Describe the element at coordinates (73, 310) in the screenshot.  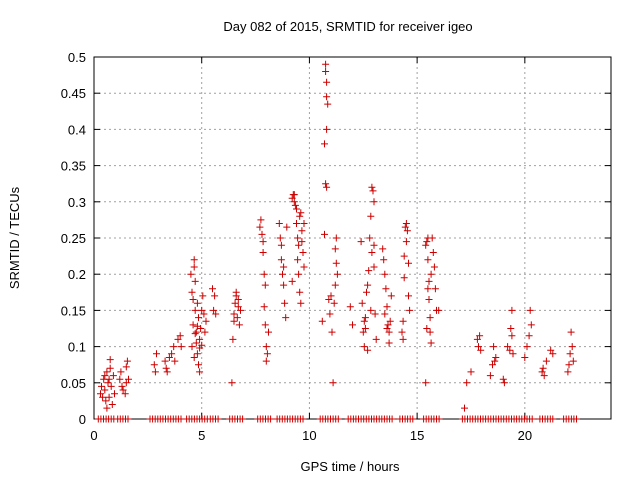
I see `y-tick-label: 0.15` at that location.